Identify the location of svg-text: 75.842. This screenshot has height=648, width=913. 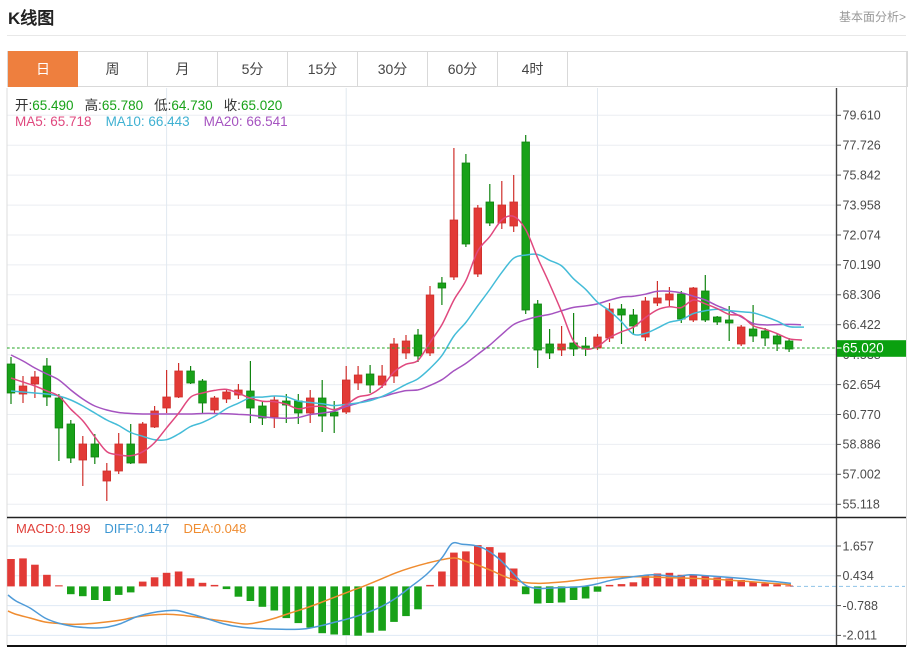
(862, 175).